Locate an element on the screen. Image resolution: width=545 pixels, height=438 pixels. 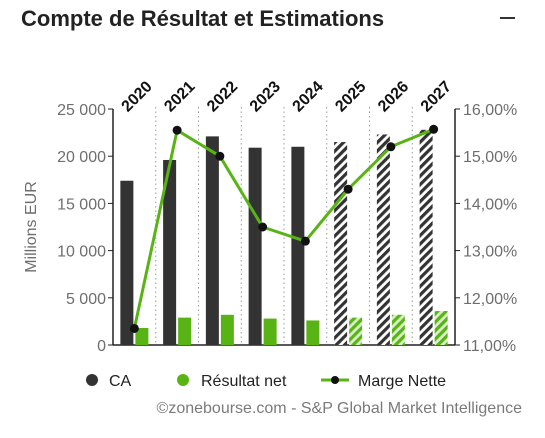
year-label: 2024 is located at coordinates (308, 96).